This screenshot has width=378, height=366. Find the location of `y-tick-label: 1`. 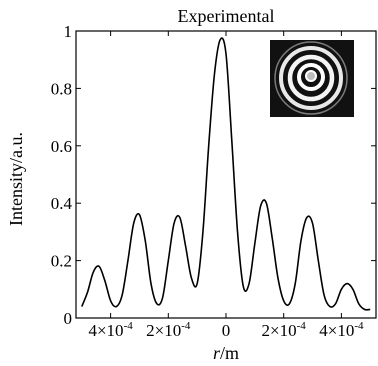

y-tick-label: 1 is located at coordinates (68, 31).